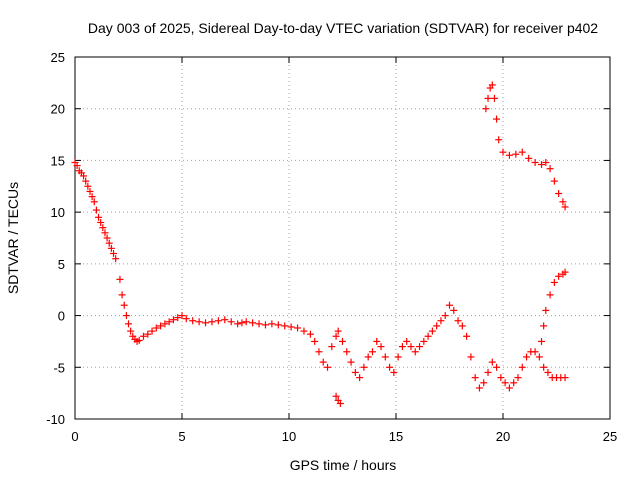 The height and width of the screenshot is (480, 640). What do you see at coordinates (58, 57) in the screenshot?
I see `y-tick-label: 25` at bounding box center [58, 57].